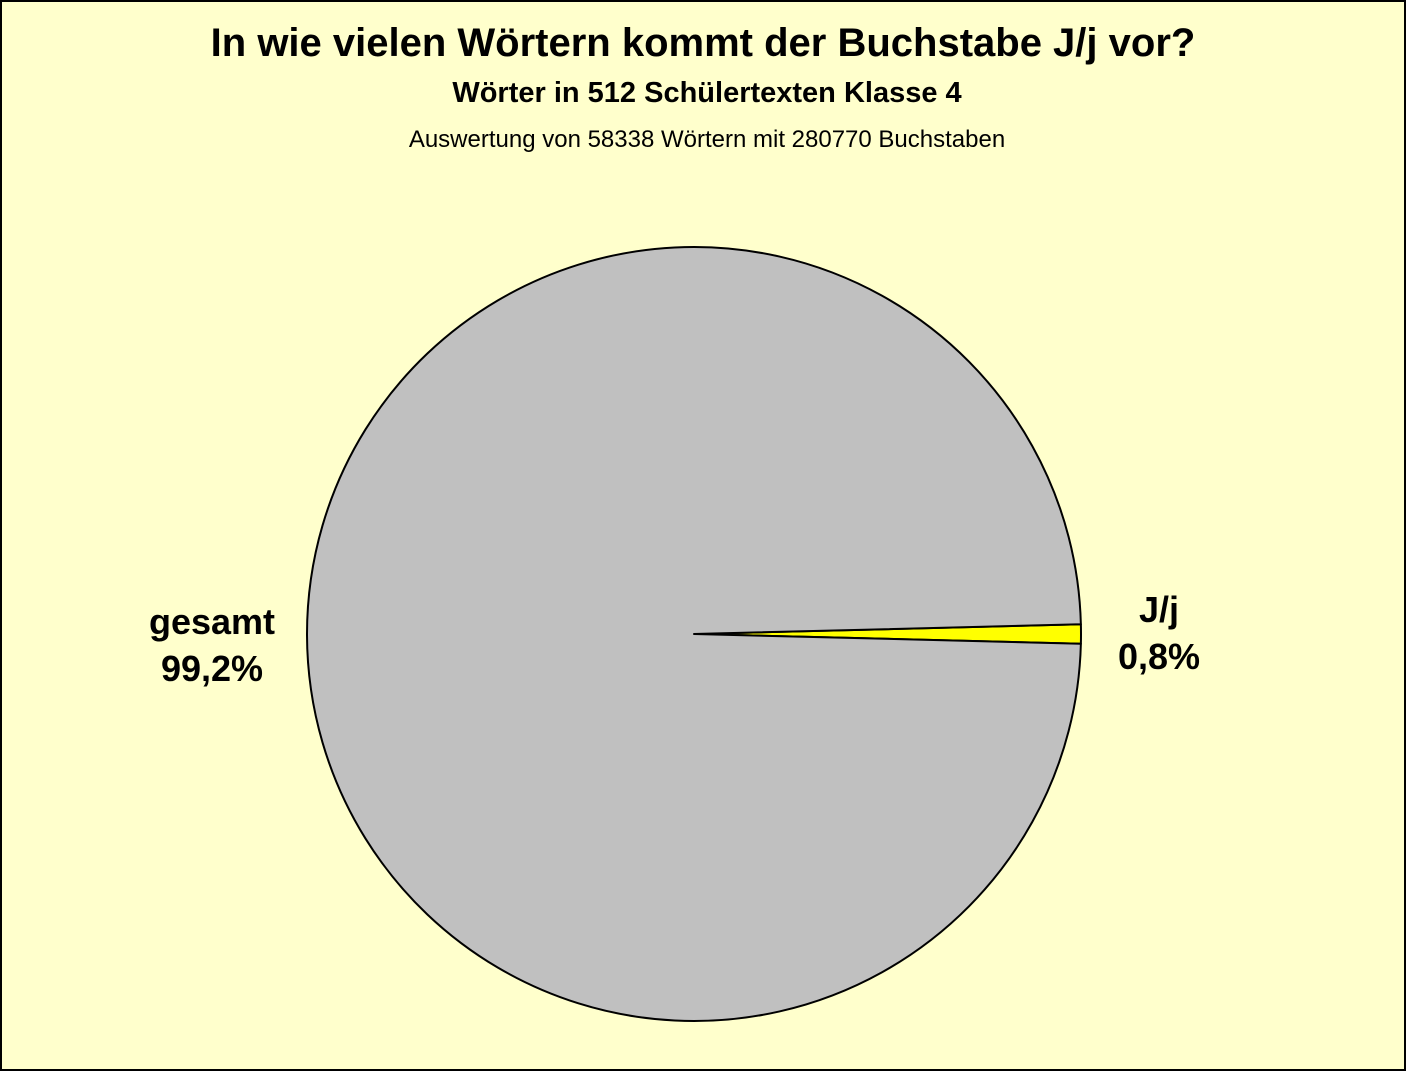 The image size is (1406, 1071). Describe the element at coordinates (1159, 656) in the screenshot. I see `slice-label-value: 0,8%` at that location.